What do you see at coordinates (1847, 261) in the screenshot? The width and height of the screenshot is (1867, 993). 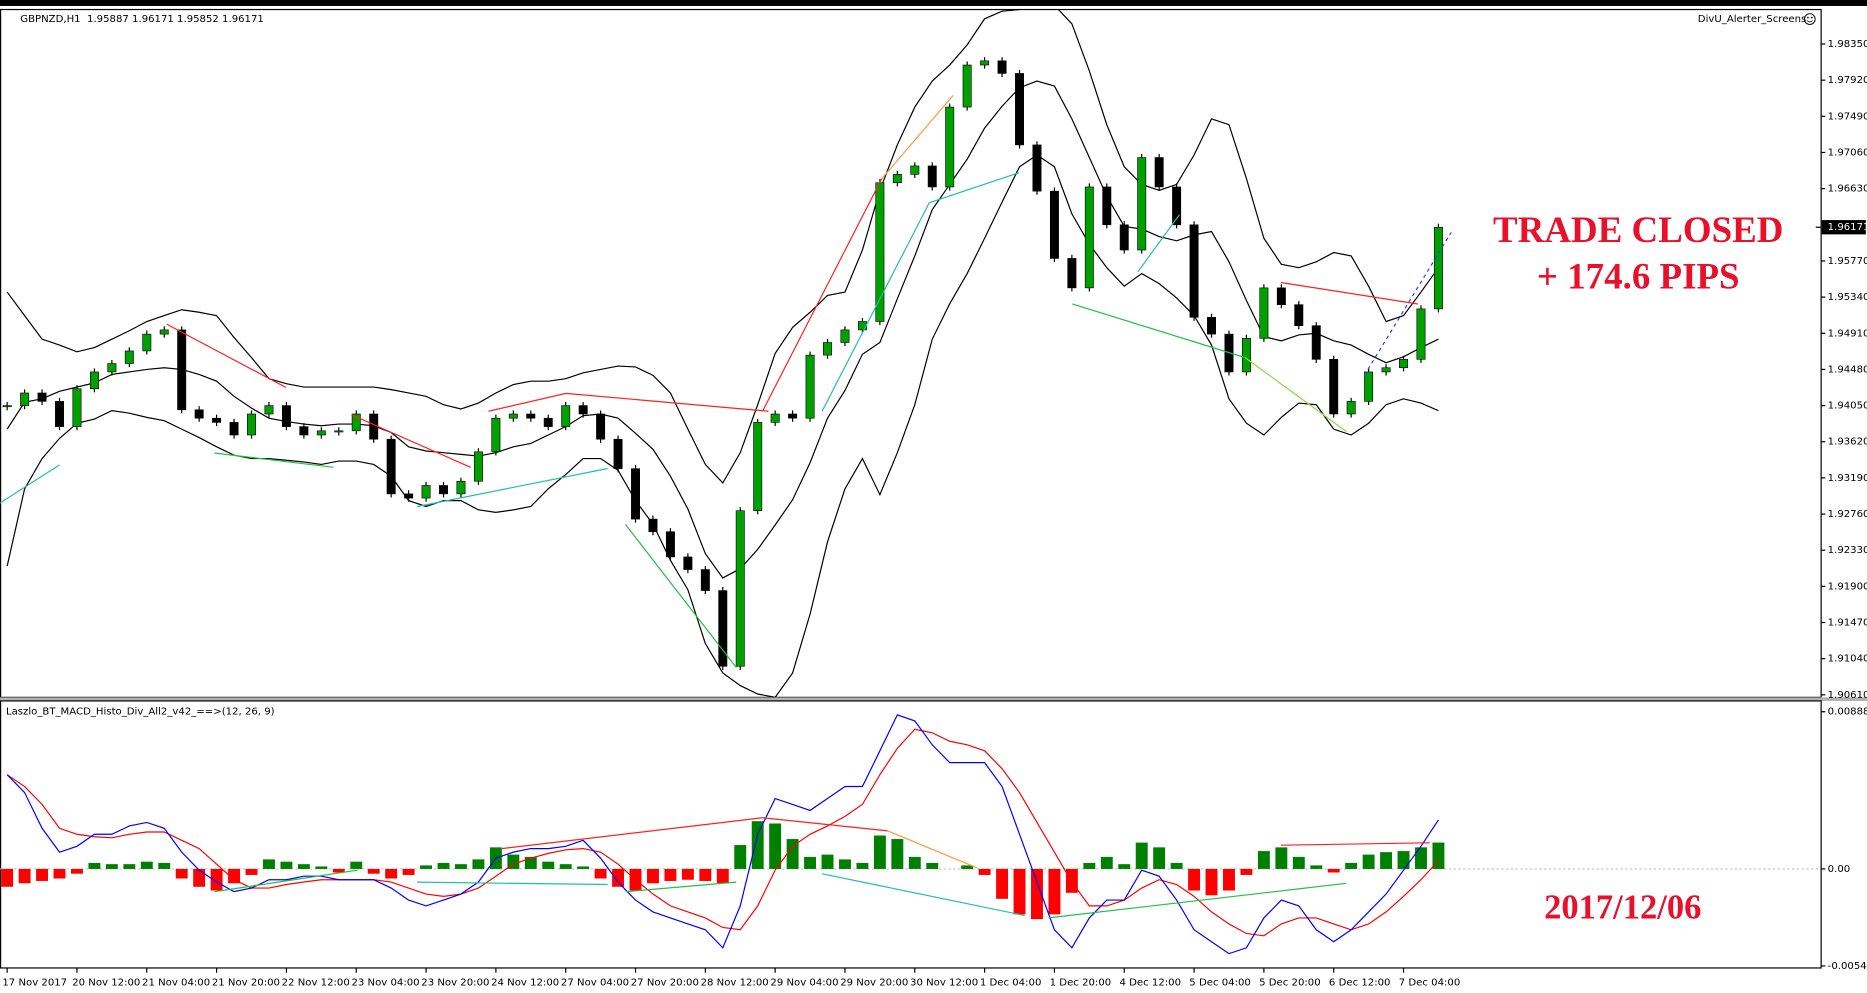 I see `y-tick-label: 1.95770` at bounding box center [1847, 261].